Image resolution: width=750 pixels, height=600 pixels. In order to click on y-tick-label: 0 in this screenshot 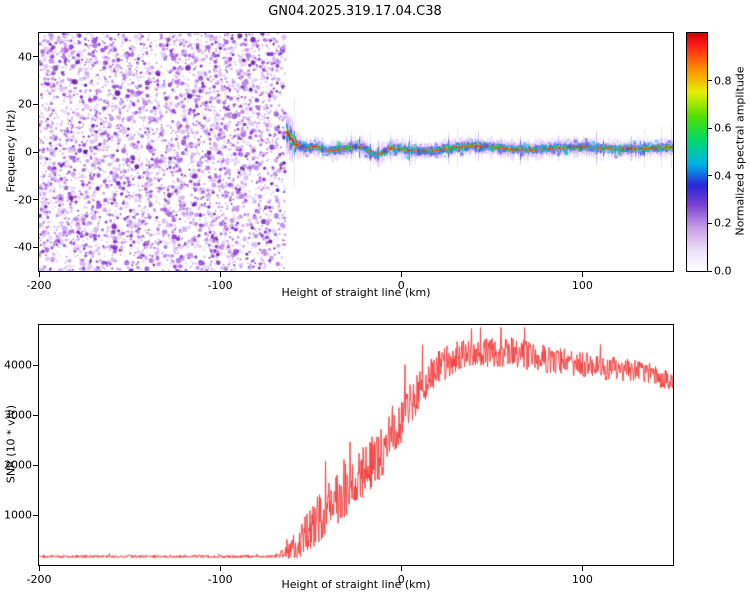, I will do `click(28, 152)`.